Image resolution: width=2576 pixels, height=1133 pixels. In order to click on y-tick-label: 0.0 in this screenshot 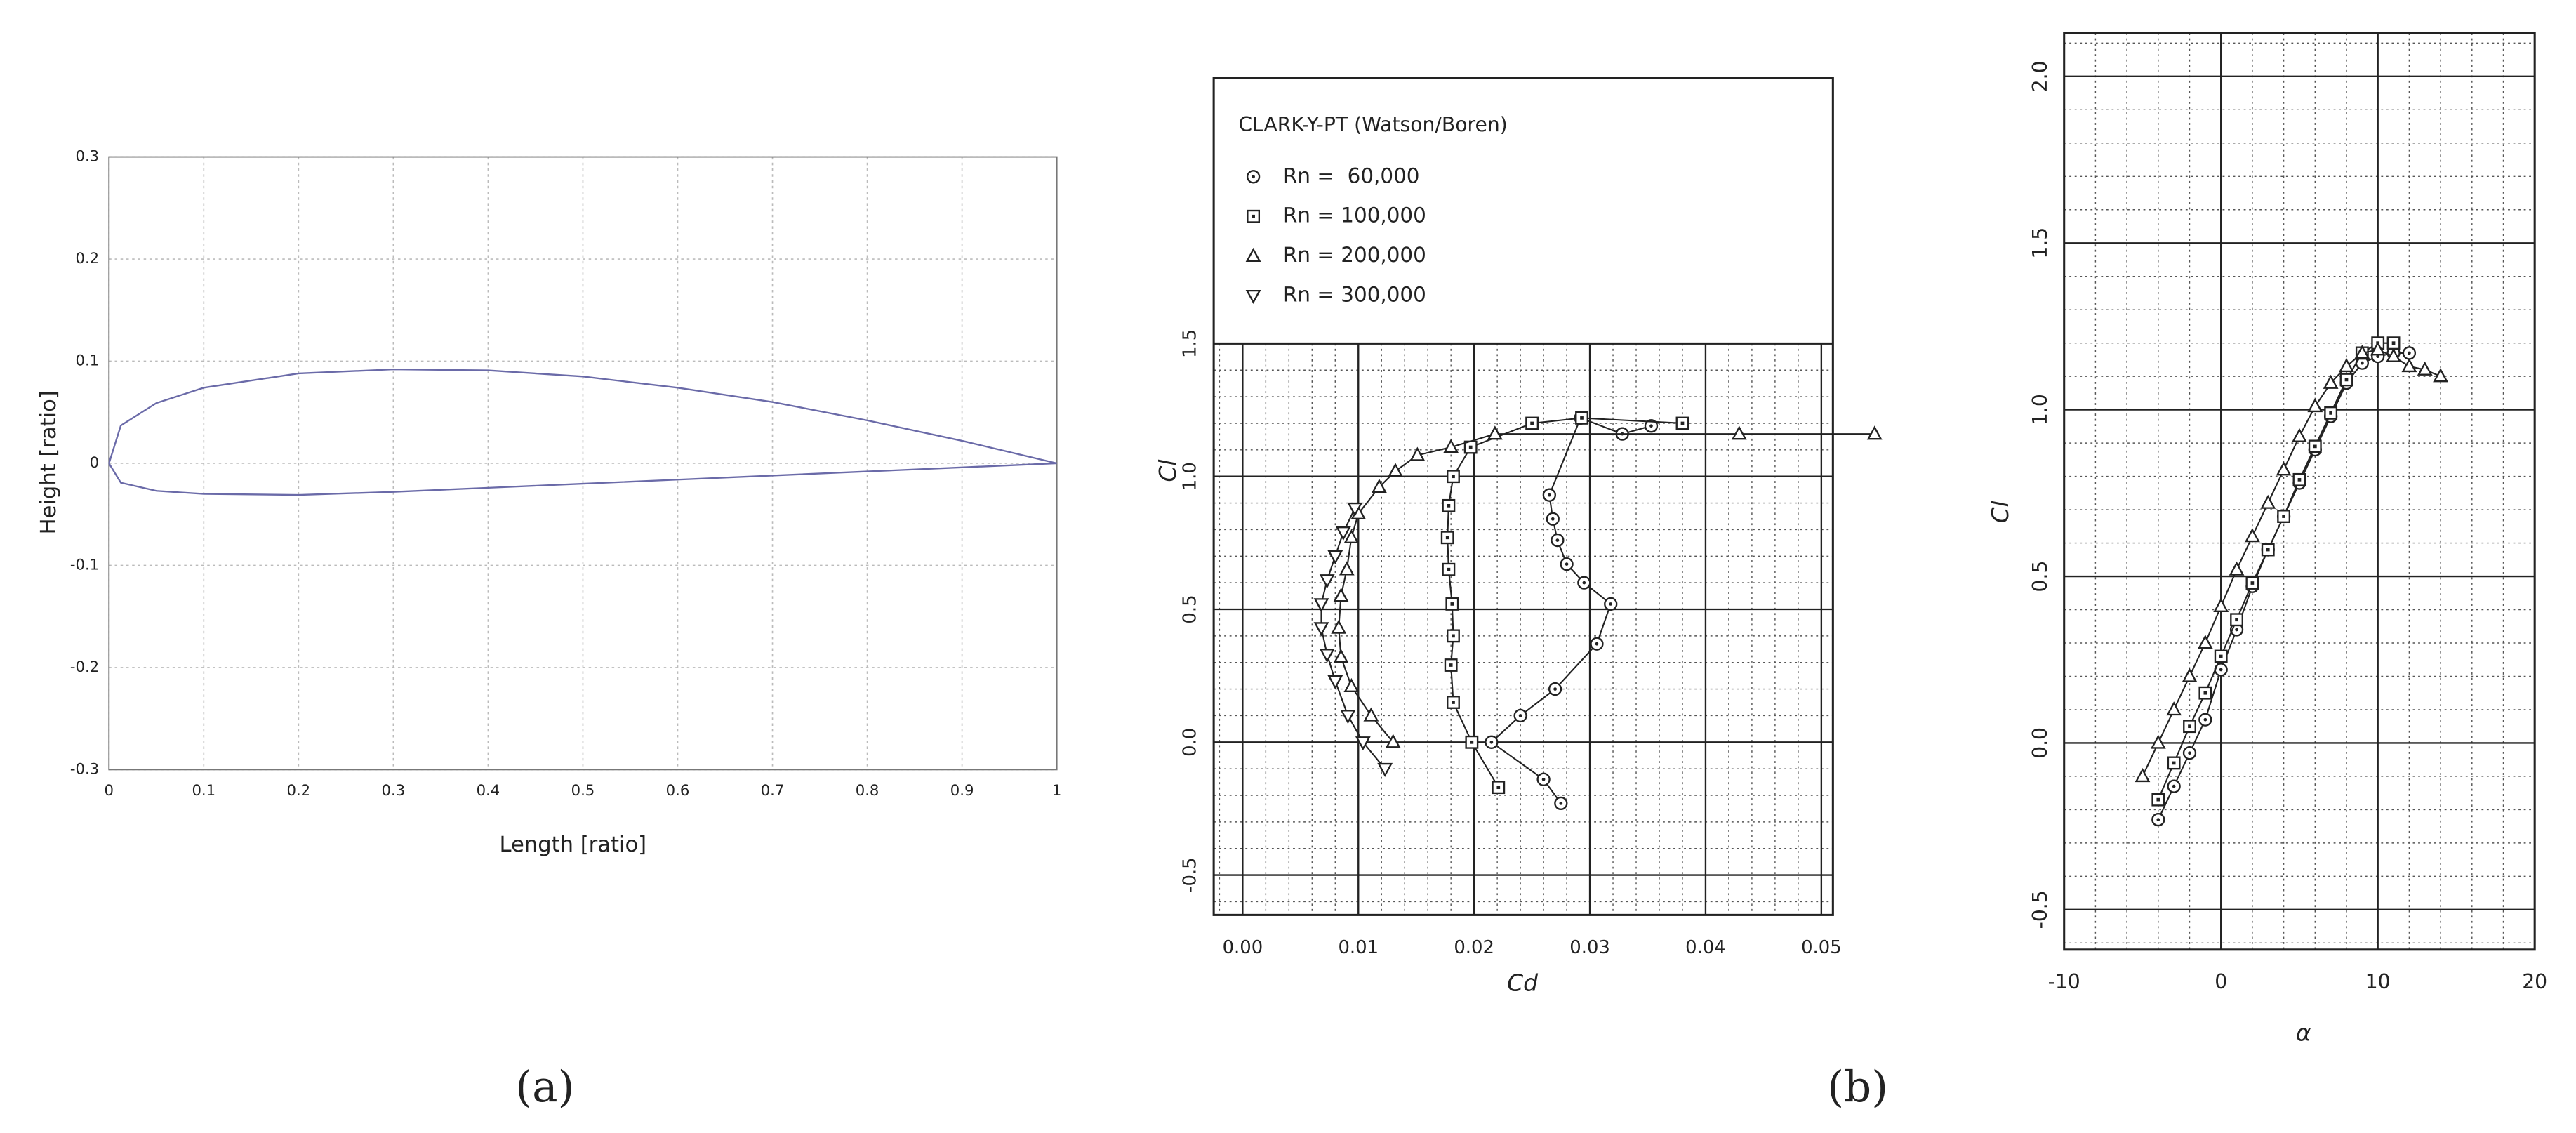, I will do `click(2041, 743)`.